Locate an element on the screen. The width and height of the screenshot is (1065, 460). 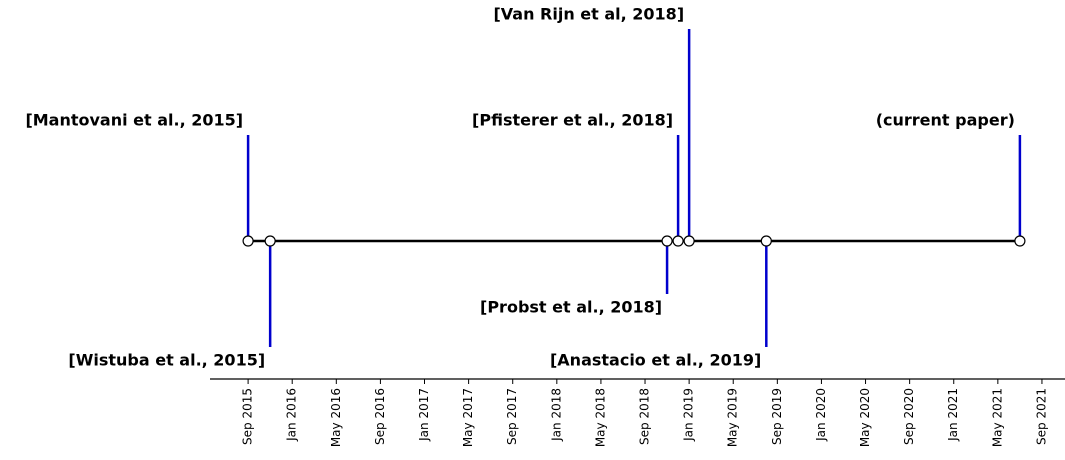
x-tick-label: Jan 2018 is located at coordinates (556, 415).